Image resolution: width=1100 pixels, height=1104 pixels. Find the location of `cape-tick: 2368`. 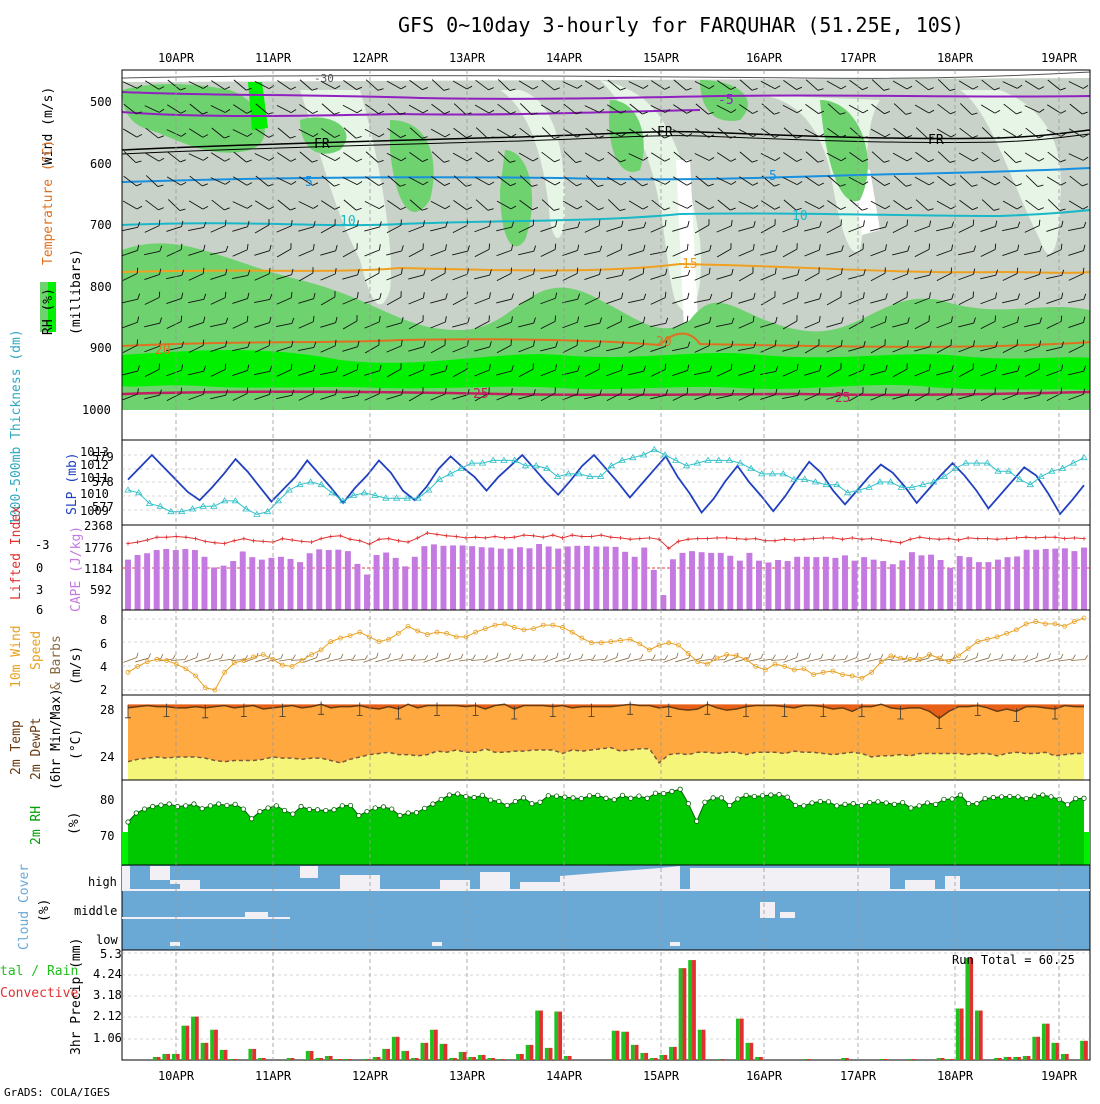

cape-tick: 2368 is located at coordinates (98, 526).